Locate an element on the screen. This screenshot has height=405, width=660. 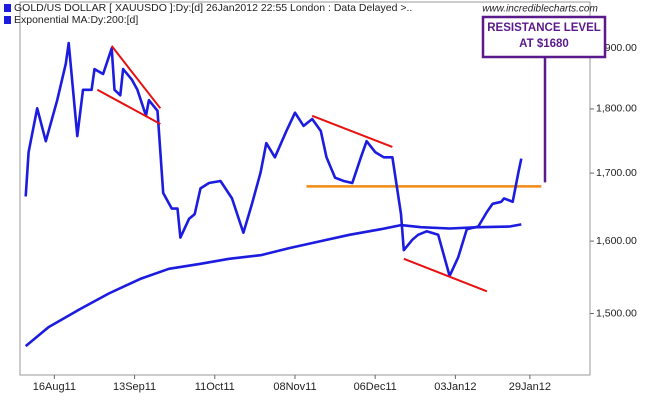
annotation-text: RESISTANCE LEVEL is located at coordinates (544, 28).